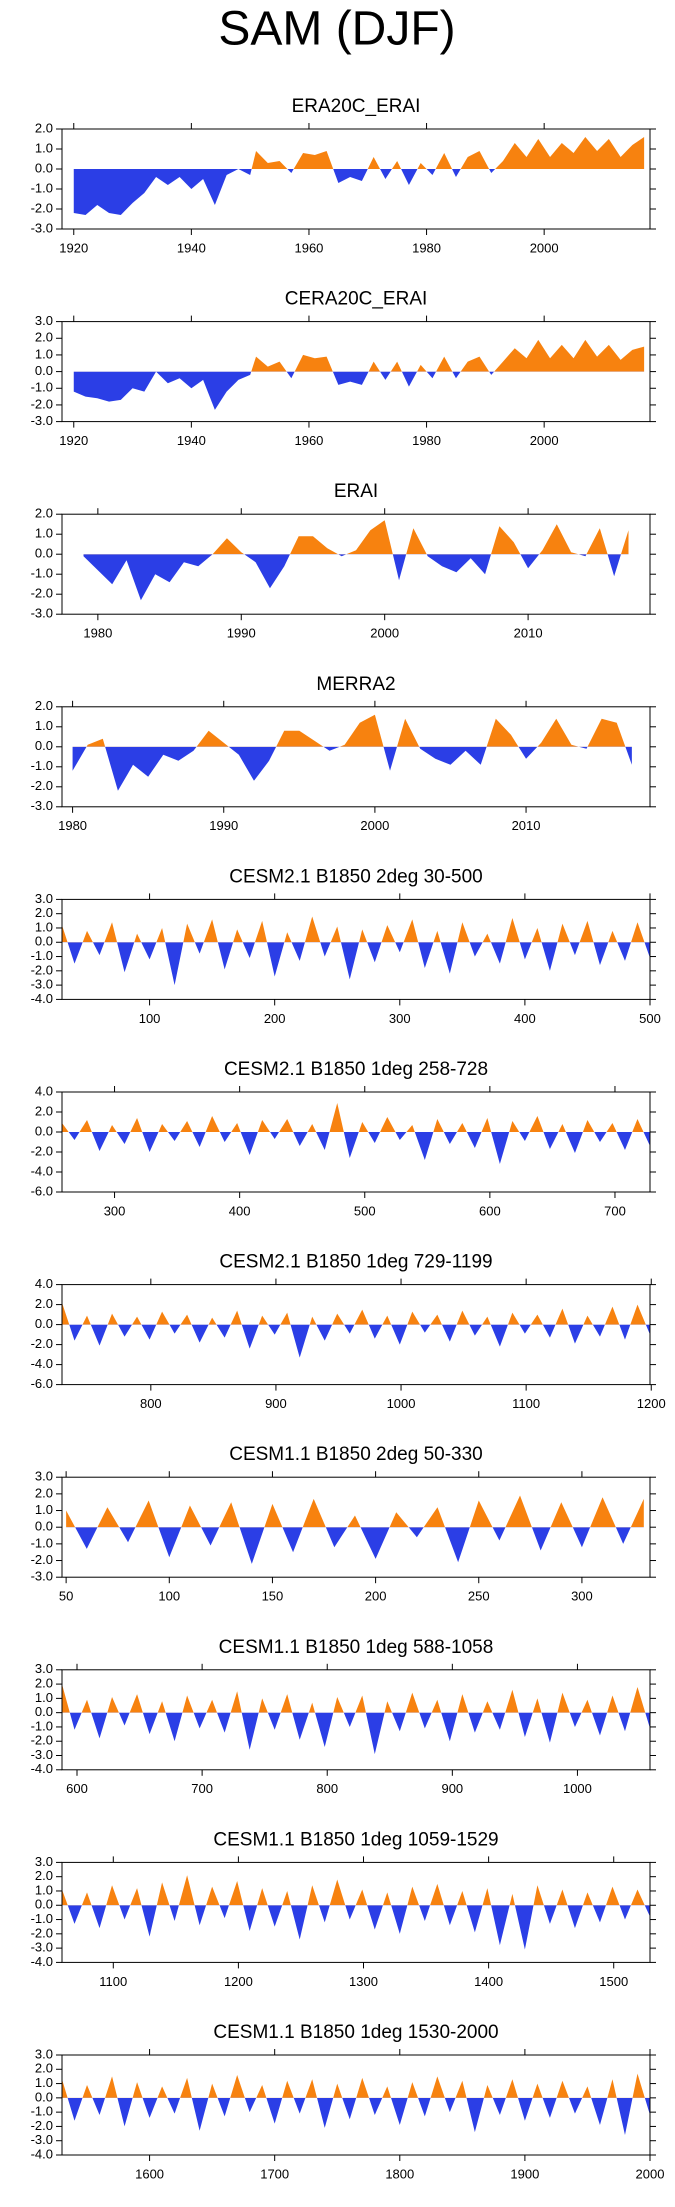  What do you see at coordinates (356, 1454) in the screenshot?
I see `panel-title: CESM1.1 B1850 2deg 50-330` at bounding box center [356, 1454].